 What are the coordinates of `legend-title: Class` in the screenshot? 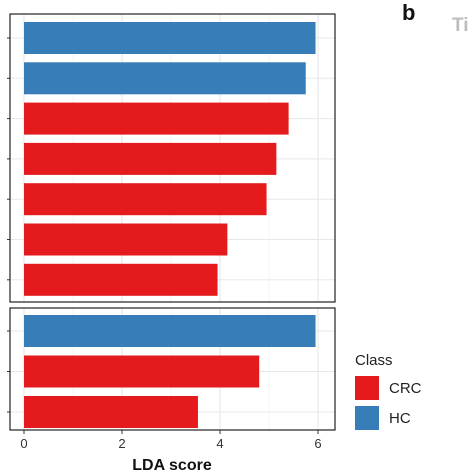 It's located at (374, 360).